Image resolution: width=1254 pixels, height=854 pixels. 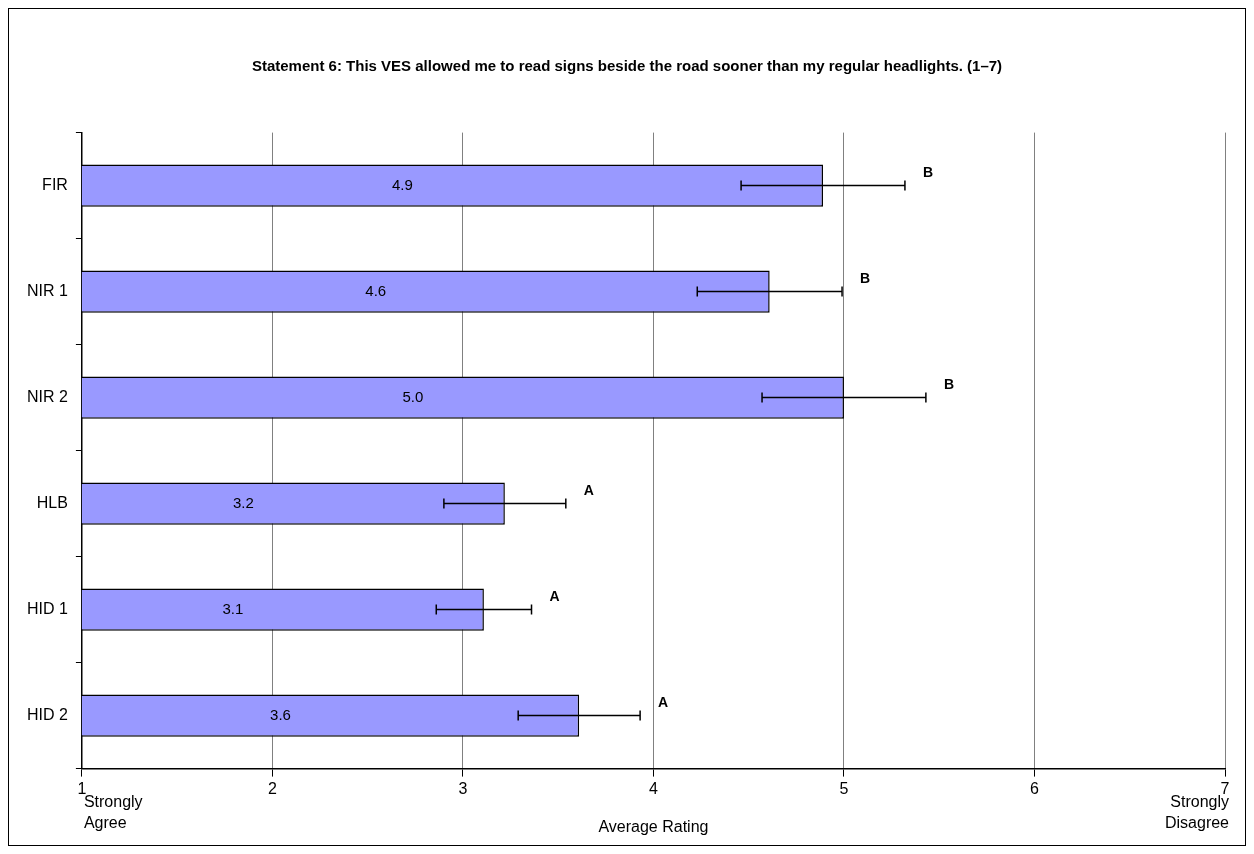 What do you see at coordinates (47, 609) in the screenshot?
I see `y-tick-label: HID 1` at bounding box center [47, 609].